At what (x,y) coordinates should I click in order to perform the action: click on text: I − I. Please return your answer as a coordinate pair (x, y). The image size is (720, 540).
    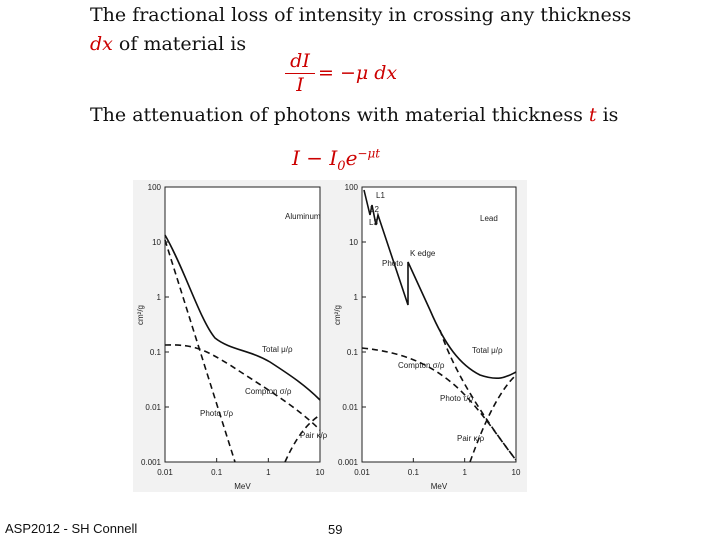
    Looking at the image, I should click on (315, 158).